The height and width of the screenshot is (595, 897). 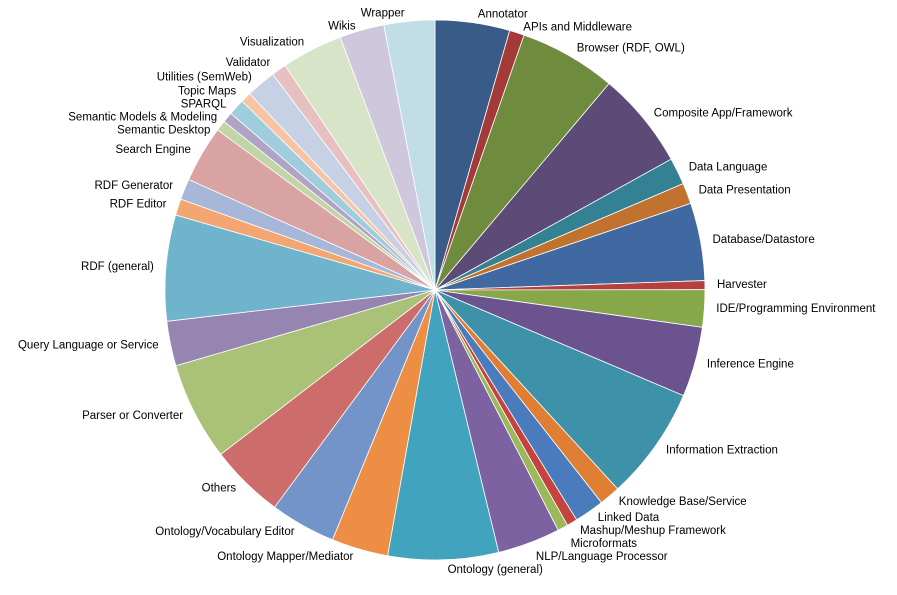 I want to click on label-others: Others, so click(x=219, y=488).